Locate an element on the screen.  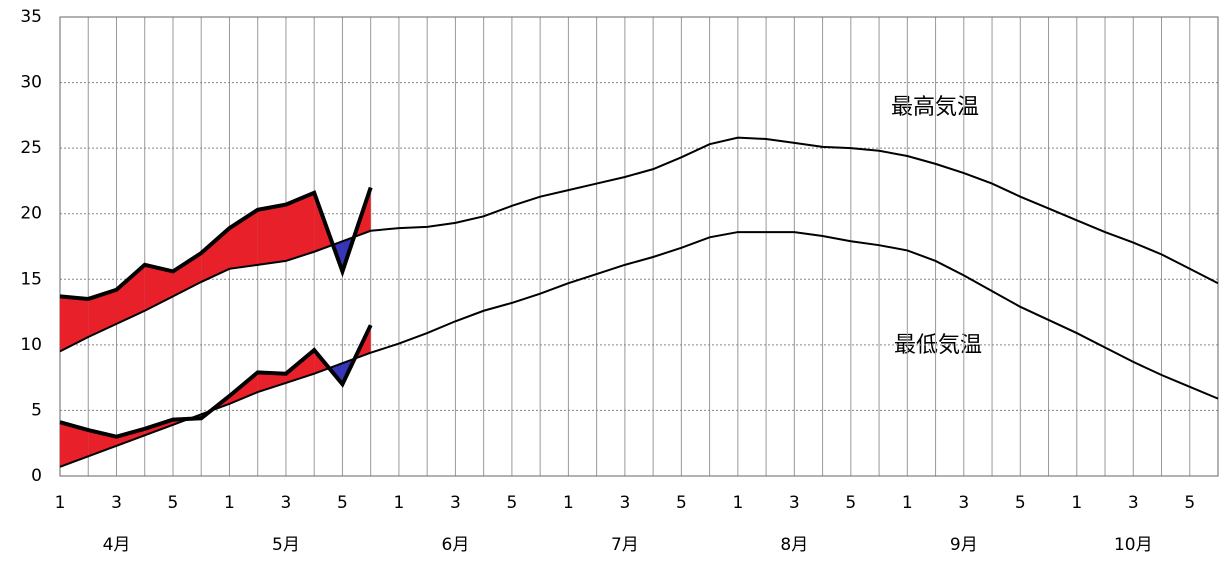
month-label: 10月 is located at coordinates (1133, 545).